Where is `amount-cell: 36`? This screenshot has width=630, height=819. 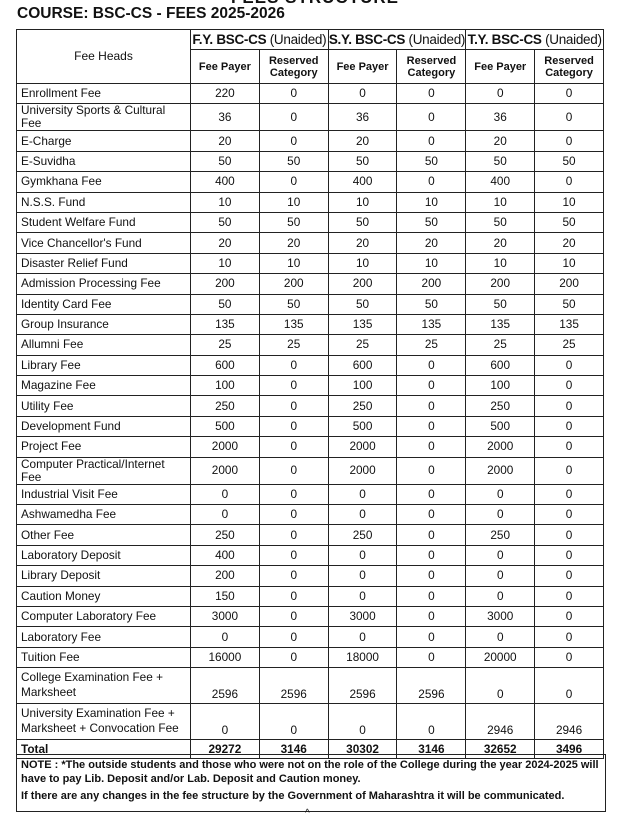
amount-cell: 36 is located at coordinates (225, 117).